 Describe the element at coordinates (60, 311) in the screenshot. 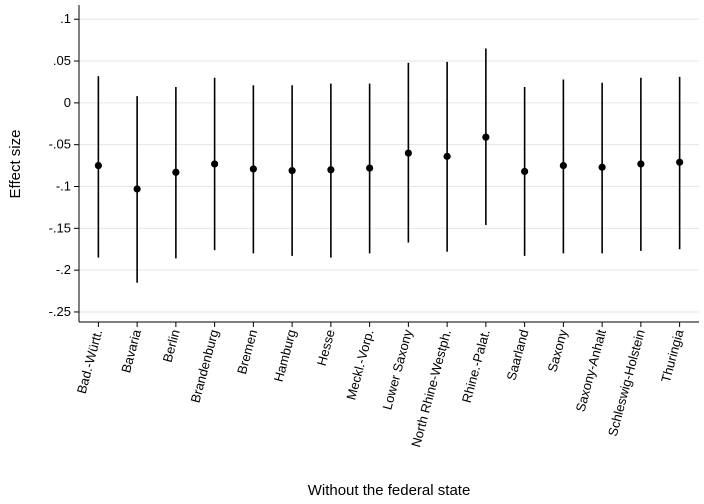

I see `y-tick-label: -.25` at that location.